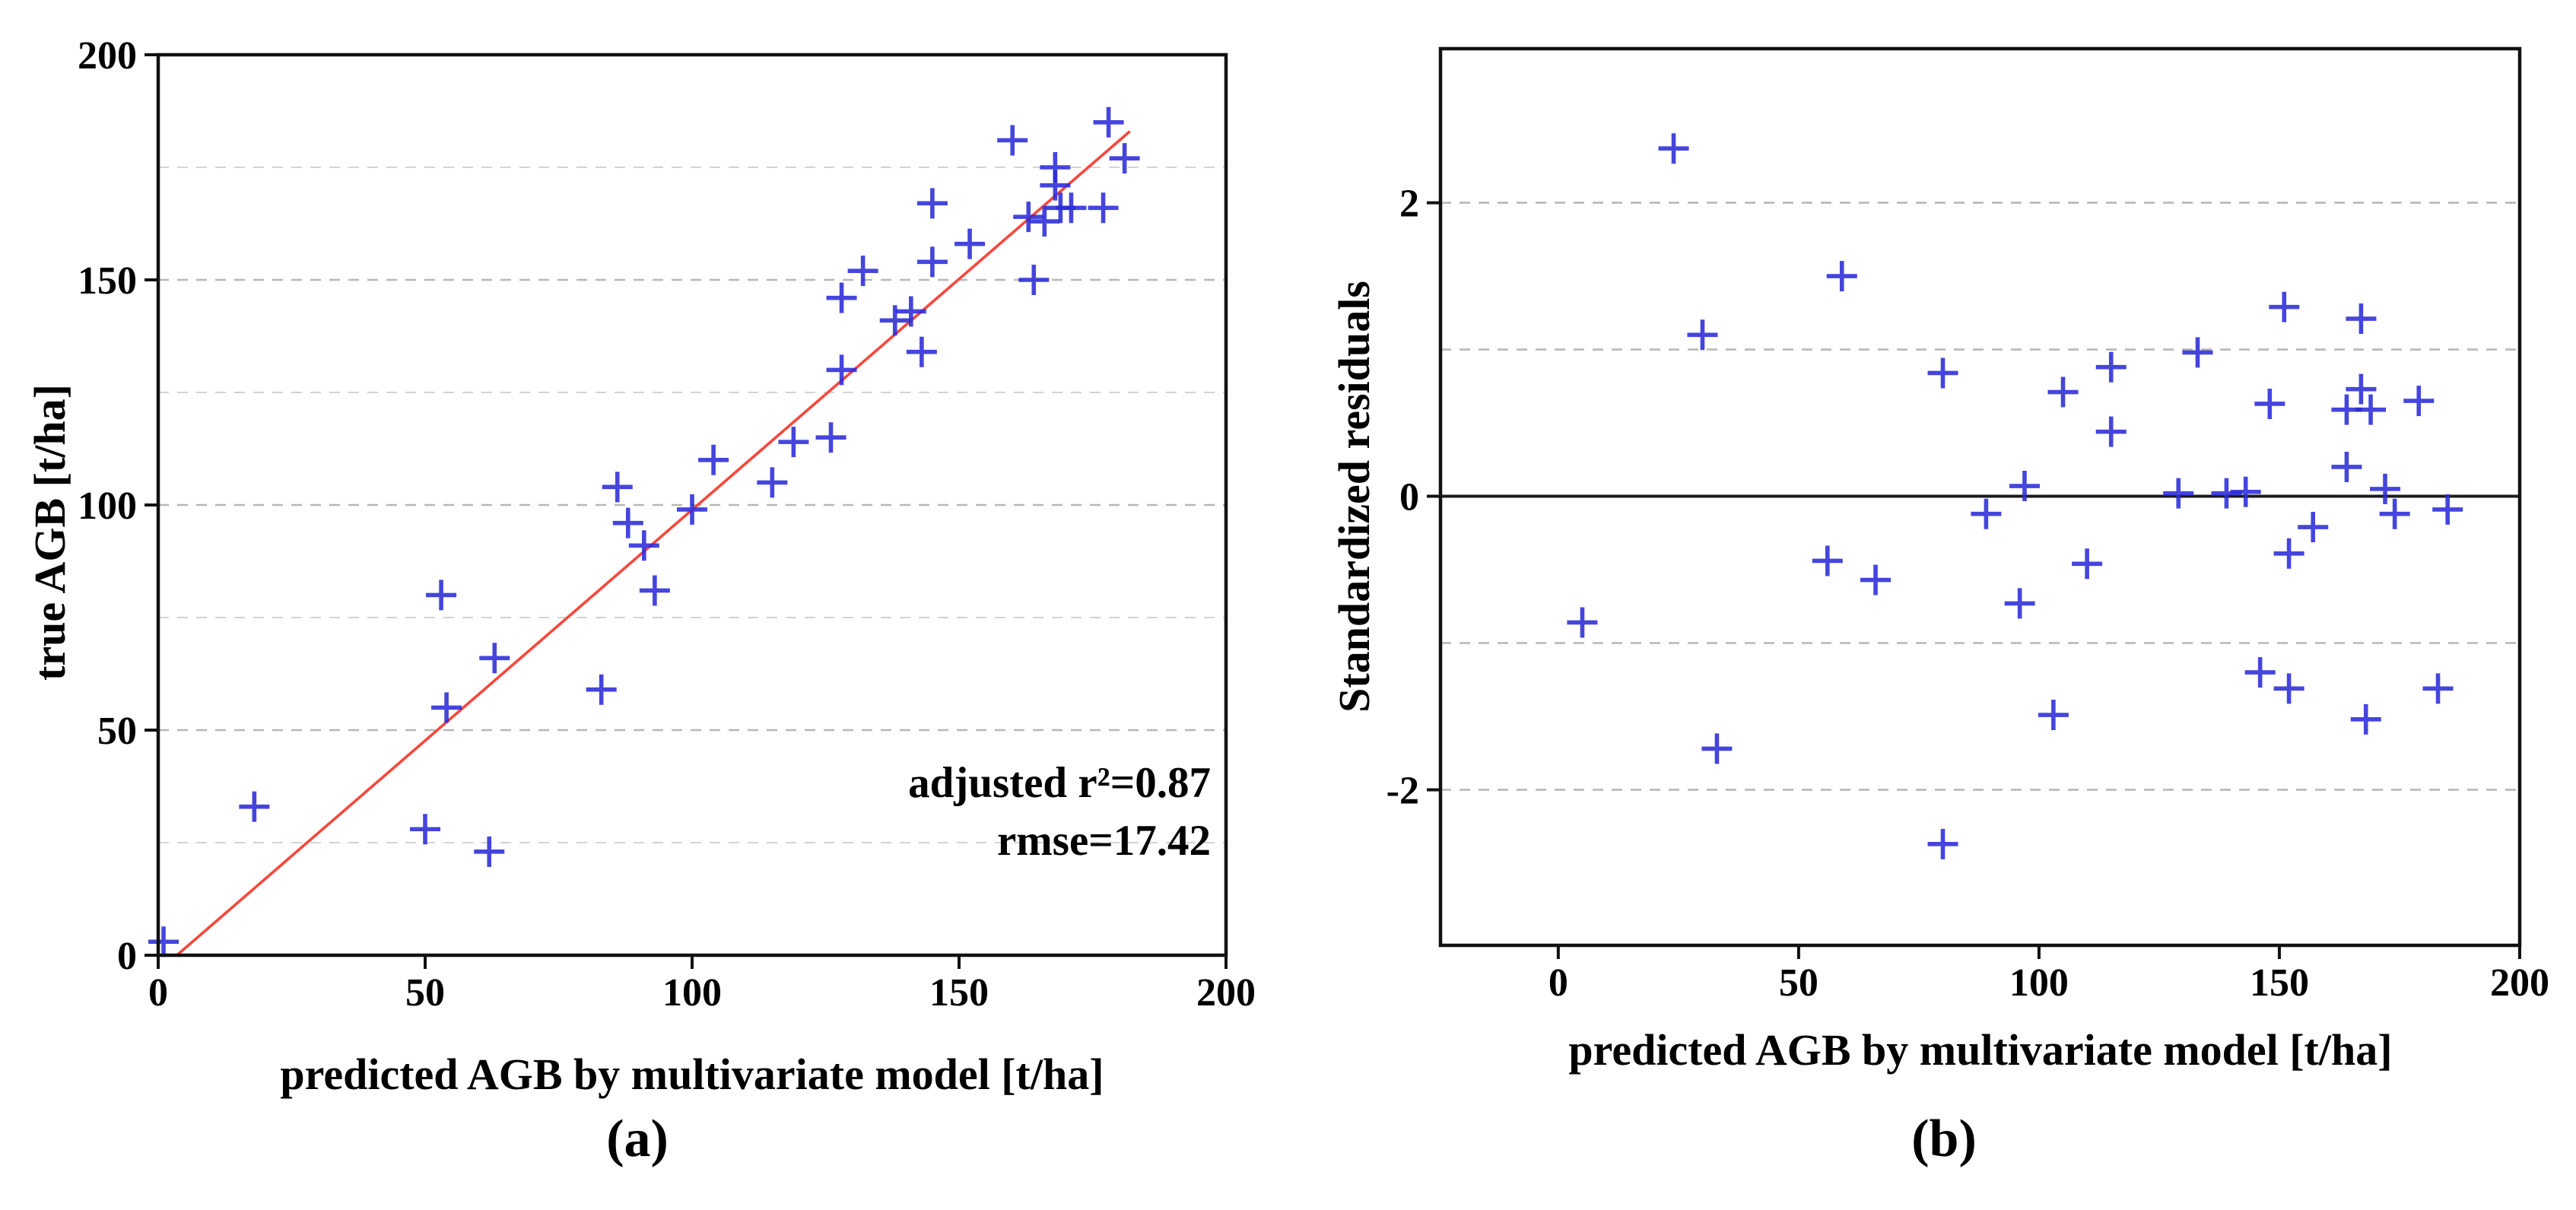 The image size is (2576, 1210). What do you see at coordinates (107, 56) in the screenshot?
I see `y-tick-label: 200` at bounding box center [107, 56].